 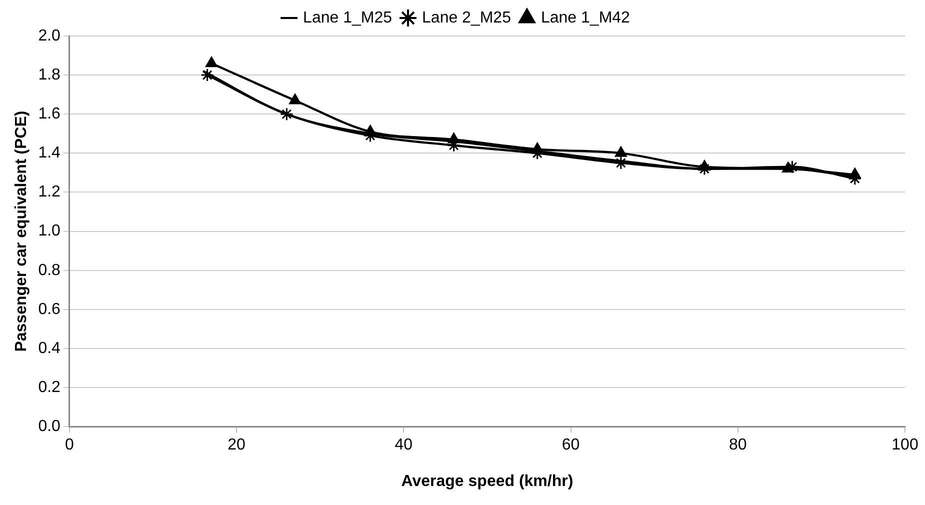 What do you see at coordinates (49, 114) in the screenshot?
I see `y-tick-label: 1.6` at bounding box center [49, 114].